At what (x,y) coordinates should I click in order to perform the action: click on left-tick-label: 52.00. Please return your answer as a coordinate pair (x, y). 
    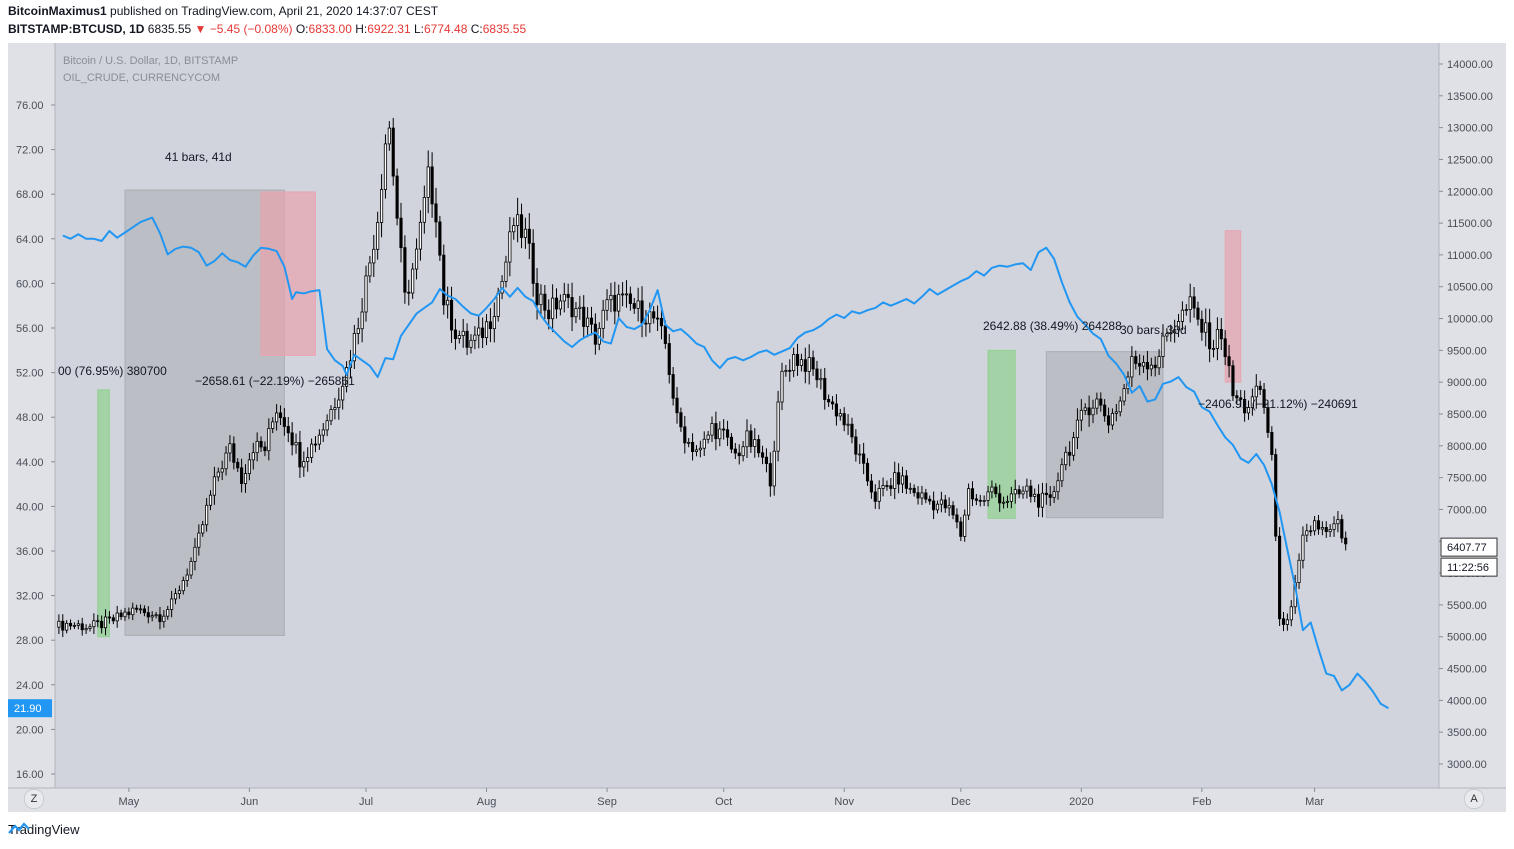
    Looking at the image, I should click on (30, 374).